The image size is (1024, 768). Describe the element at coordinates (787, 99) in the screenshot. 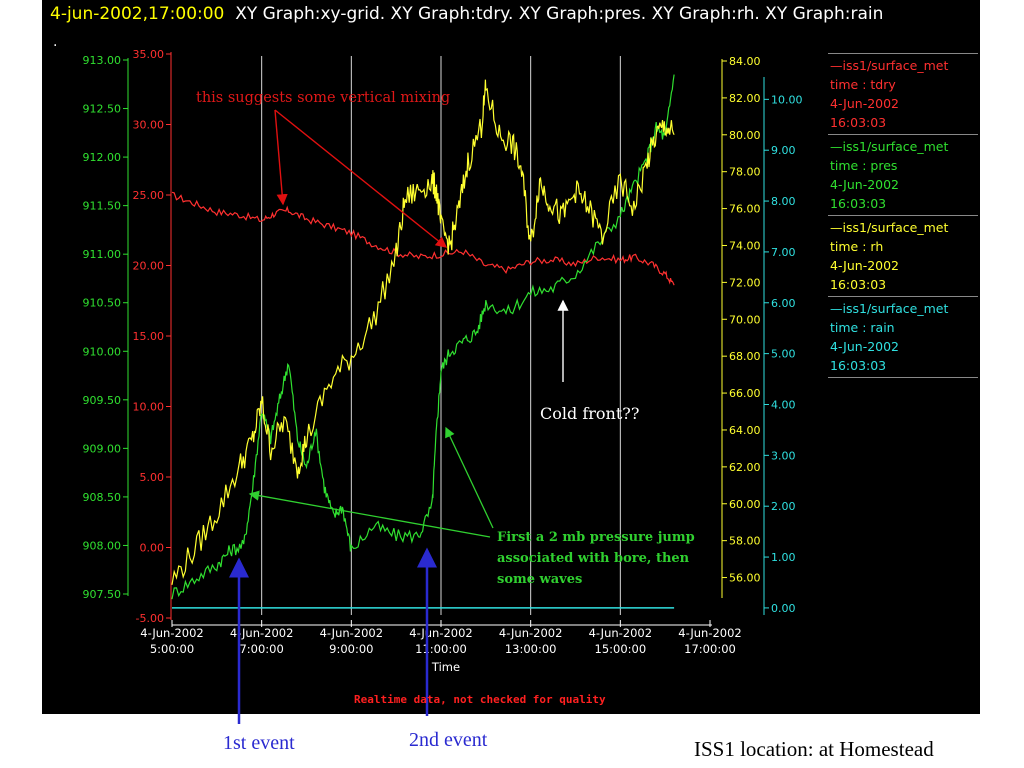

I see `rain-tick-label: 10.00` at that location.